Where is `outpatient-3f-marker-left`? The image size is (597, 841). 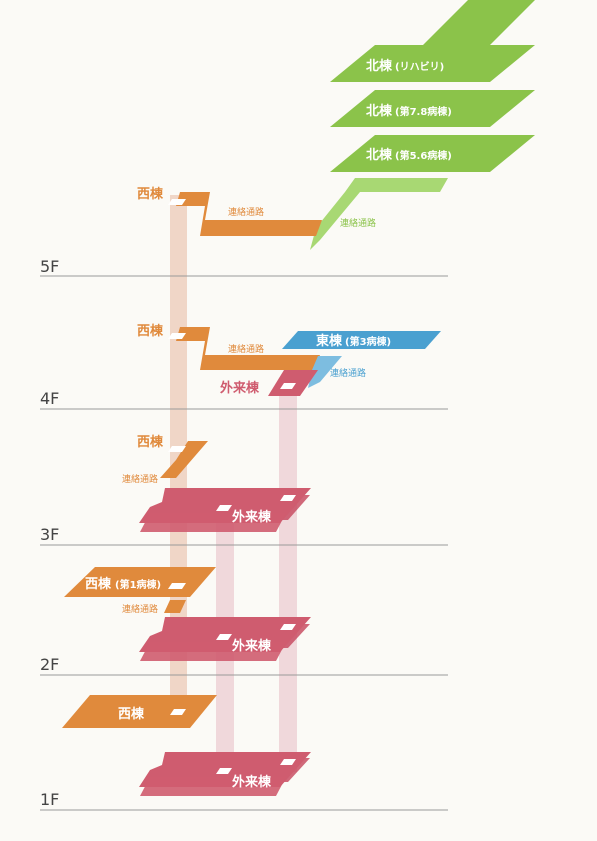 outpatient-3f-marker-left is located at coordinates (224, 508).